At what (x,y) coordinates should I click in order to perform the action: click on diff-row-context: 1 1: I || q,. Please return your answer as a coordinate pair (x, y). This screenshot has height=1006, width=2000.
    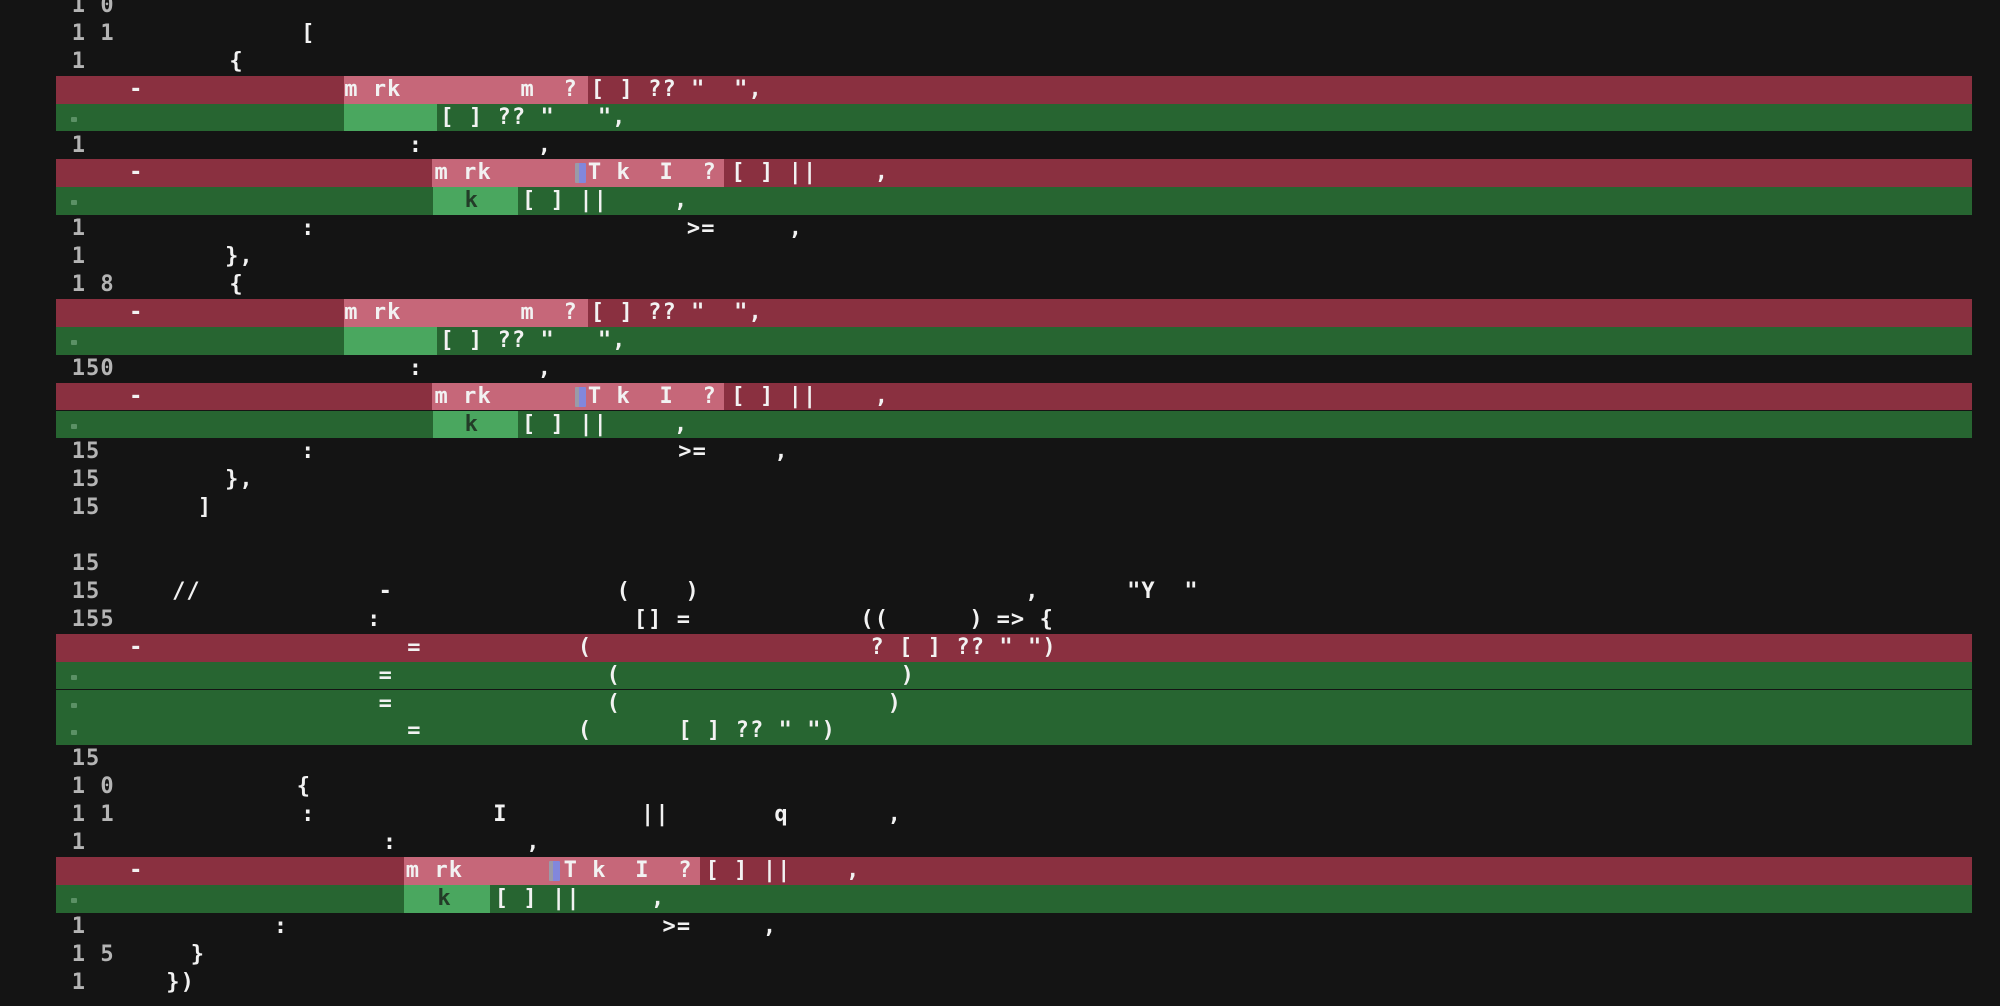
    Looking at the image, I should click on (1014, 815).